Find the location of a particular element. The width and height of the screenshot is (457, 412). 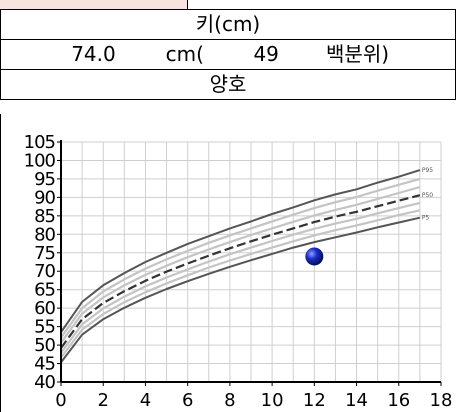

x-tick-label: 6 is located at coordinates (187, 400).